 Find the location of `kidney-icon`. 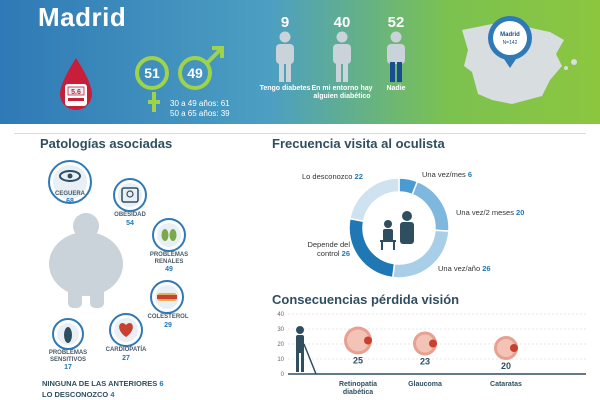

kidney-icon is located at coordinates (169, 235).